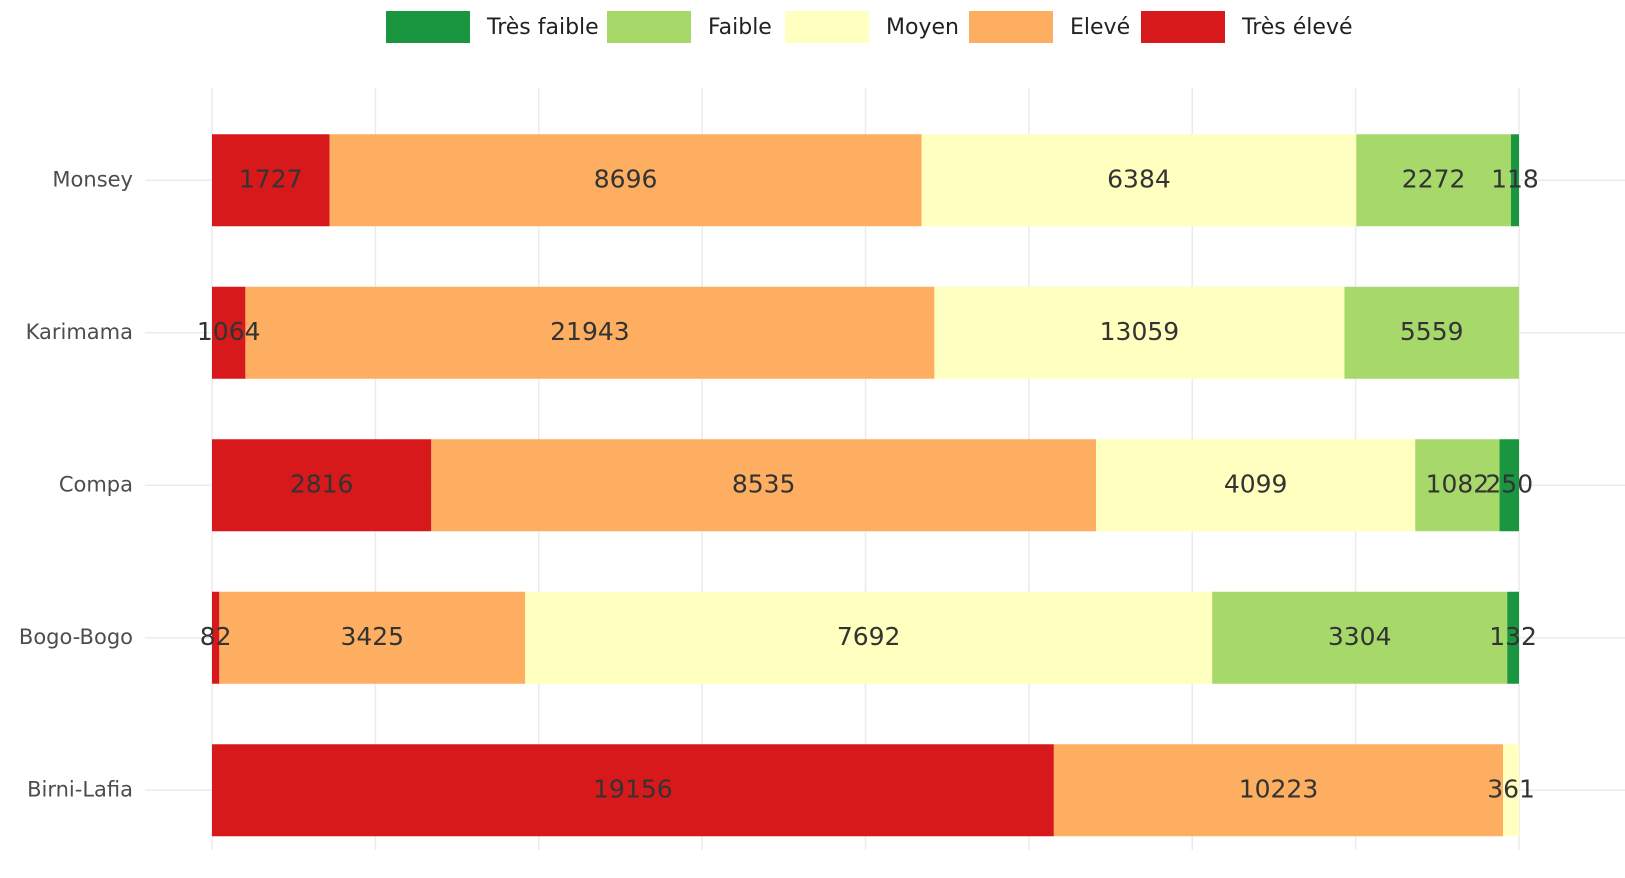  I want to click on data-label: 10223, so click(1279, 788).